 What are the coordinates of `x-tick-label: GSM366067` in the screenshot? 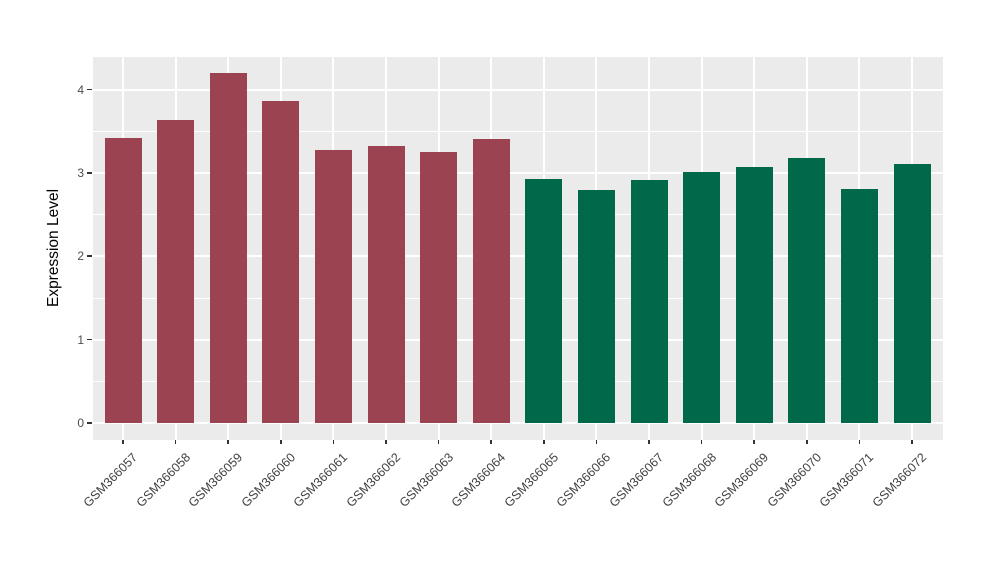 It's located at (636, 480).